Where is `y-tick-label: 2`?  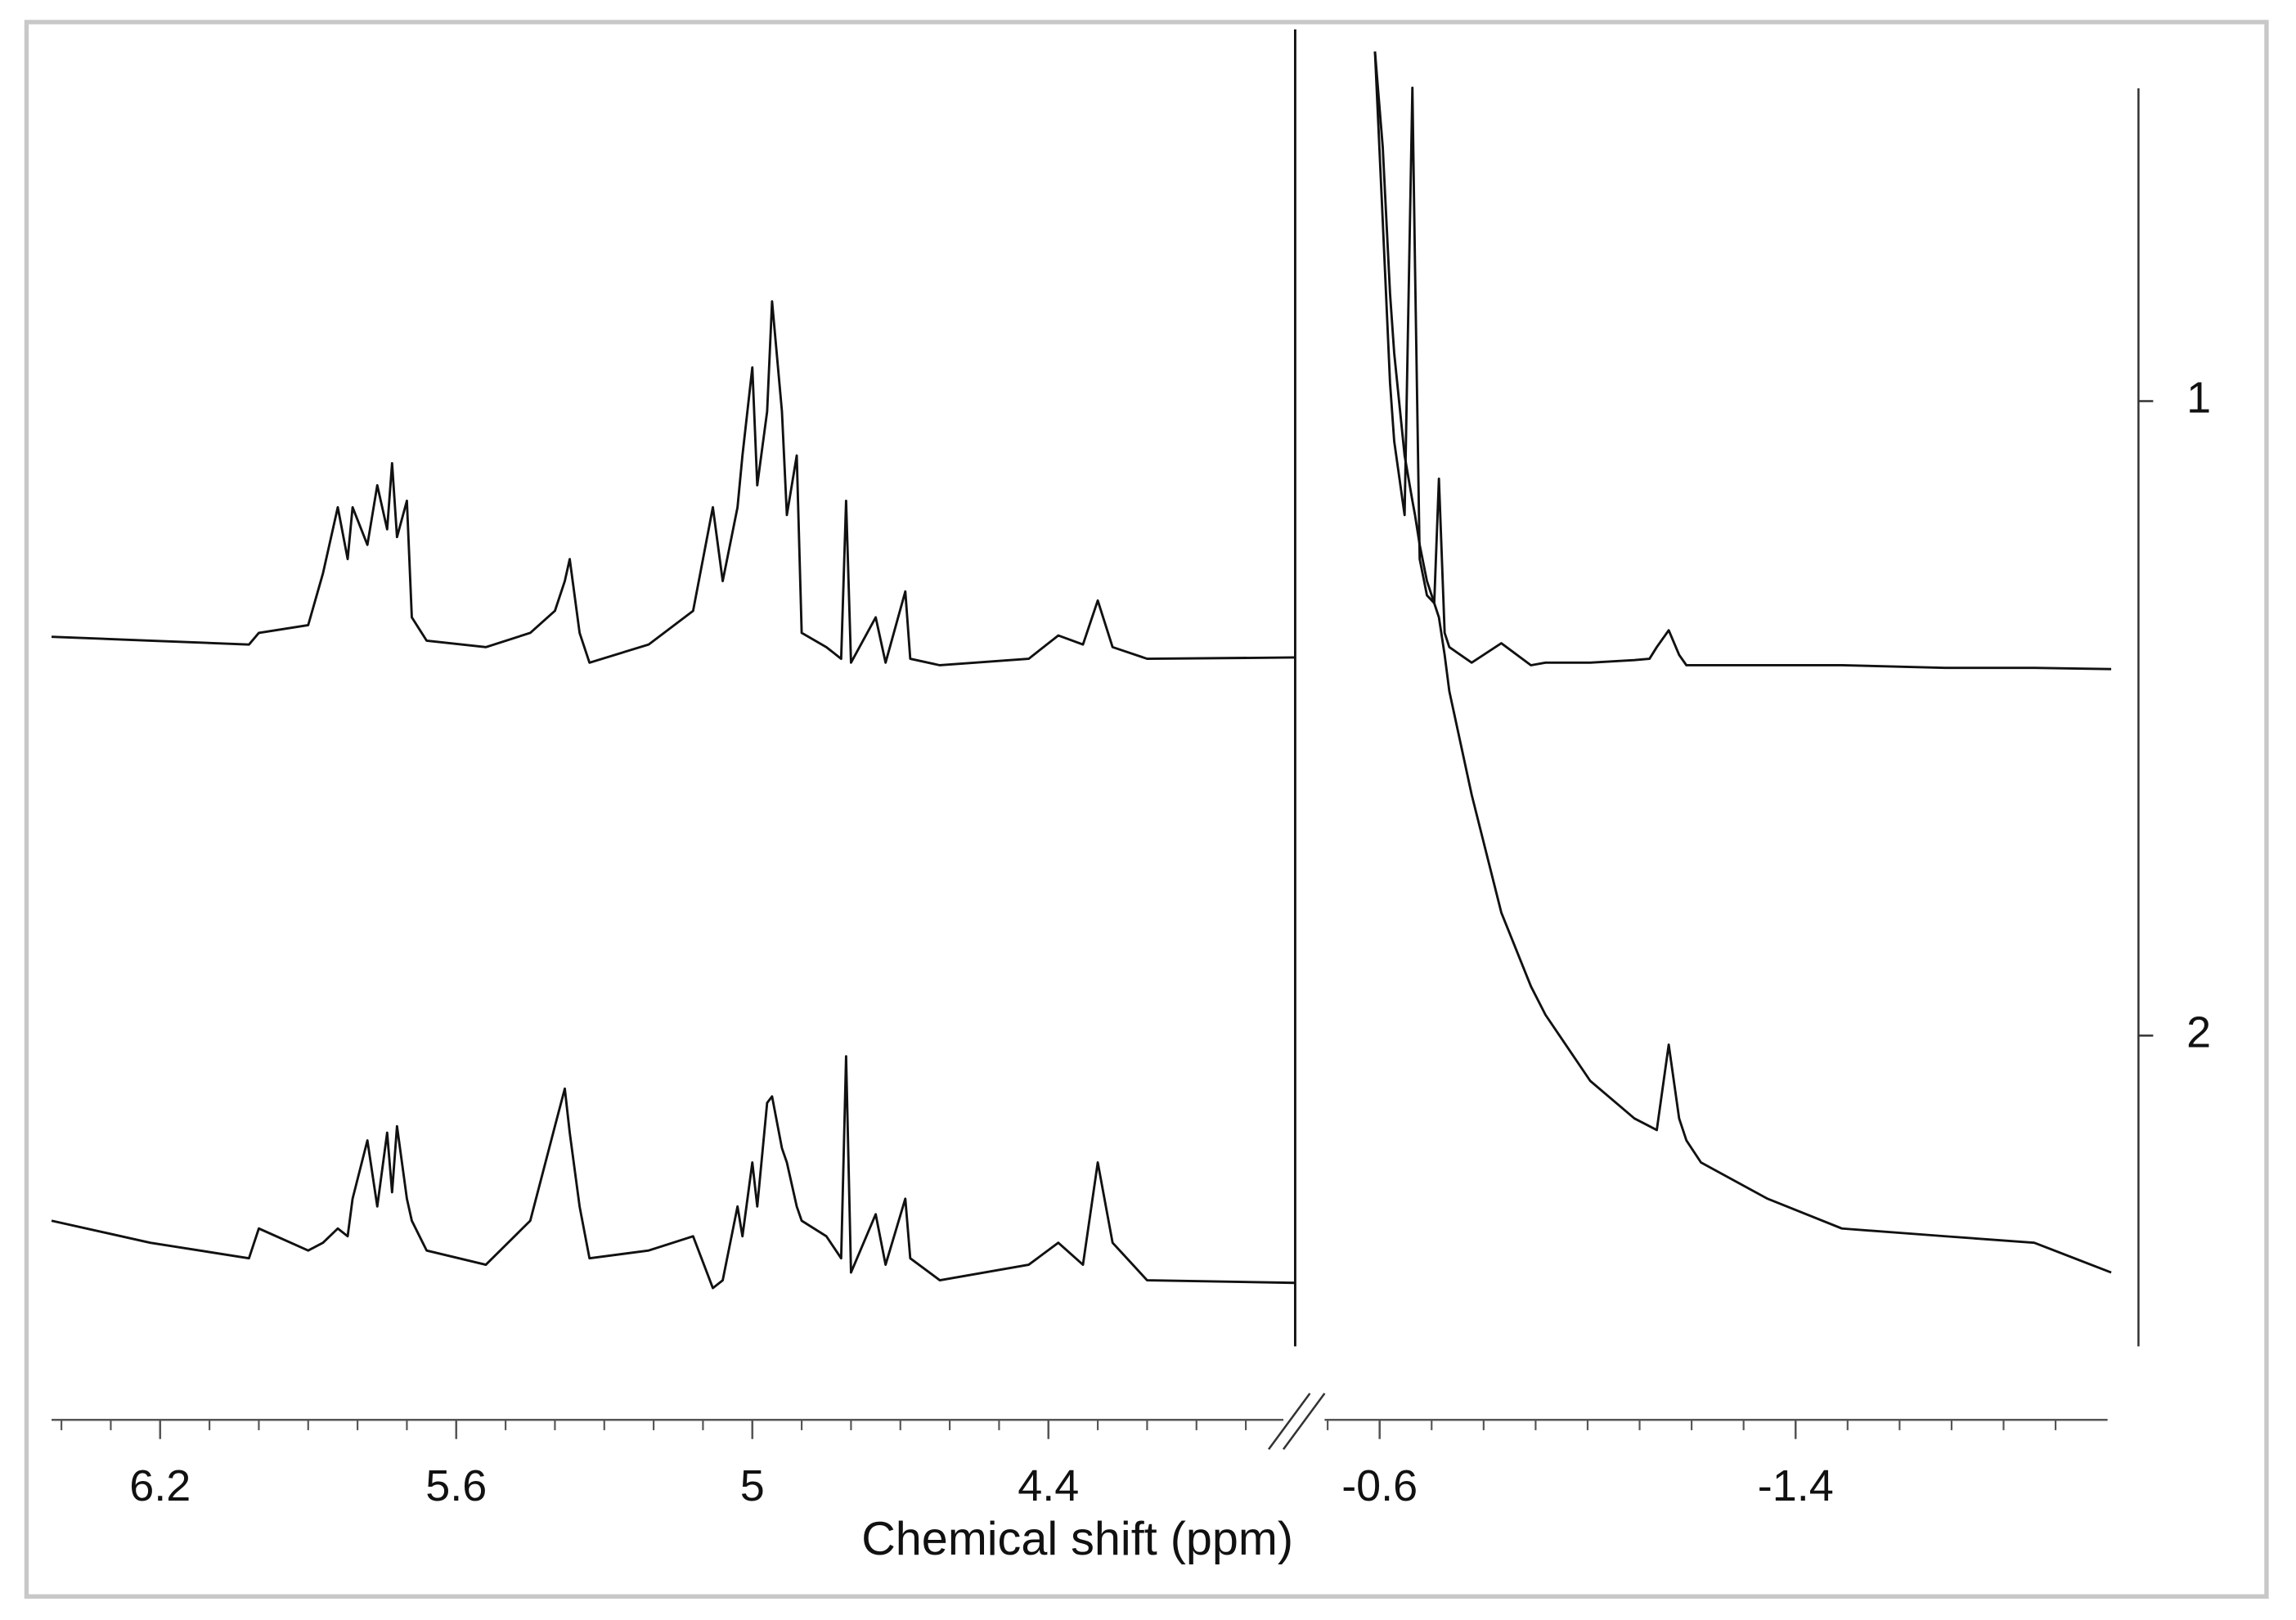
y-tick-label: 2 is located at coordinates (2198, 1032).